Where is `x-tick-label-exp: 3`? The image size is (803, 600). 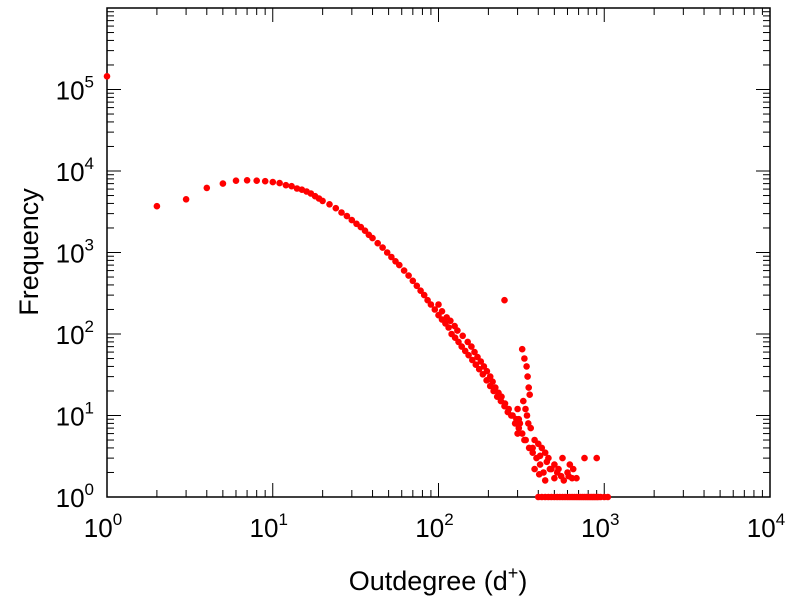
x-tick-label-exp: 3 is located at coordinates (614, 519).